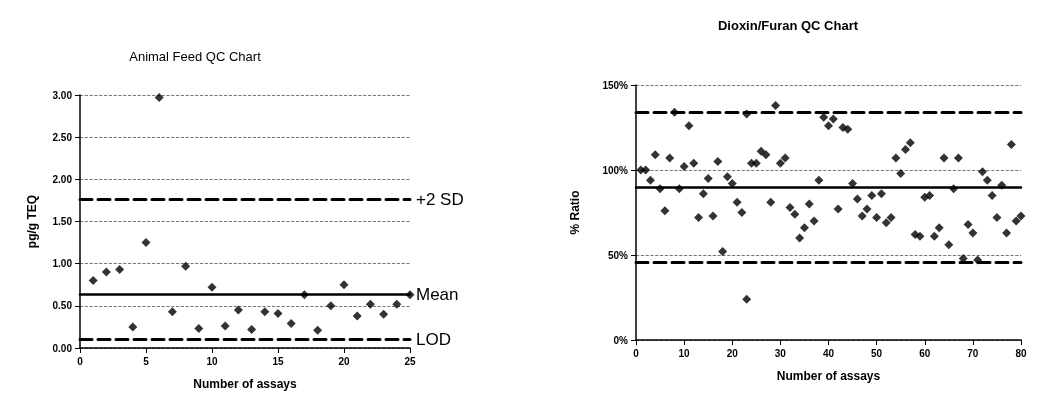 This screenshot has height=418, width=1037. What do you see at coordinates (621, 340) in the screenshot?
I see `y-tick-label: 0%` at bounding box center [621, 340].